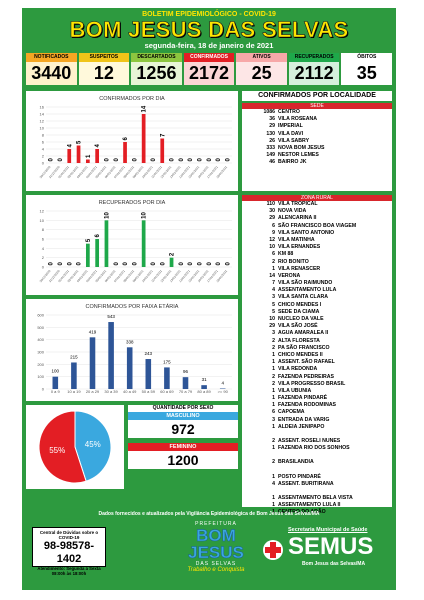 This screenshot has width=424, height=600. I want to click on data-label: 243, so click(149, 353).